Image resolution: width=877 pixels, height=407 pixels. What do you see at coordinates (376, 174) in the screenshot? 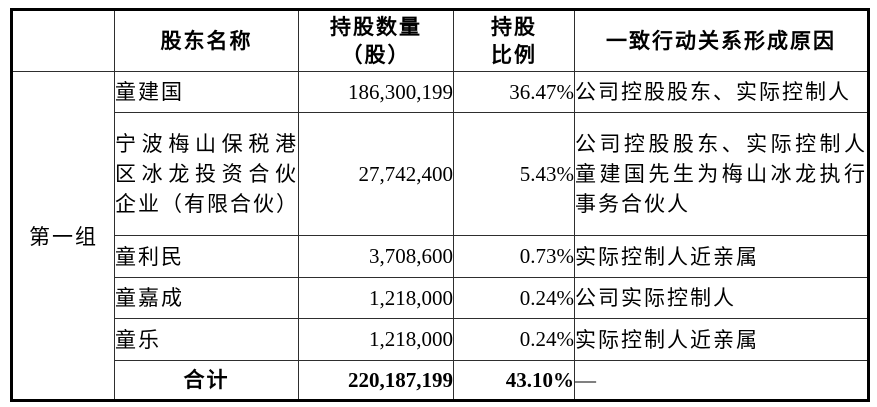
I see `shares-cell: 27,742,400` at bounding box center [376, 174].